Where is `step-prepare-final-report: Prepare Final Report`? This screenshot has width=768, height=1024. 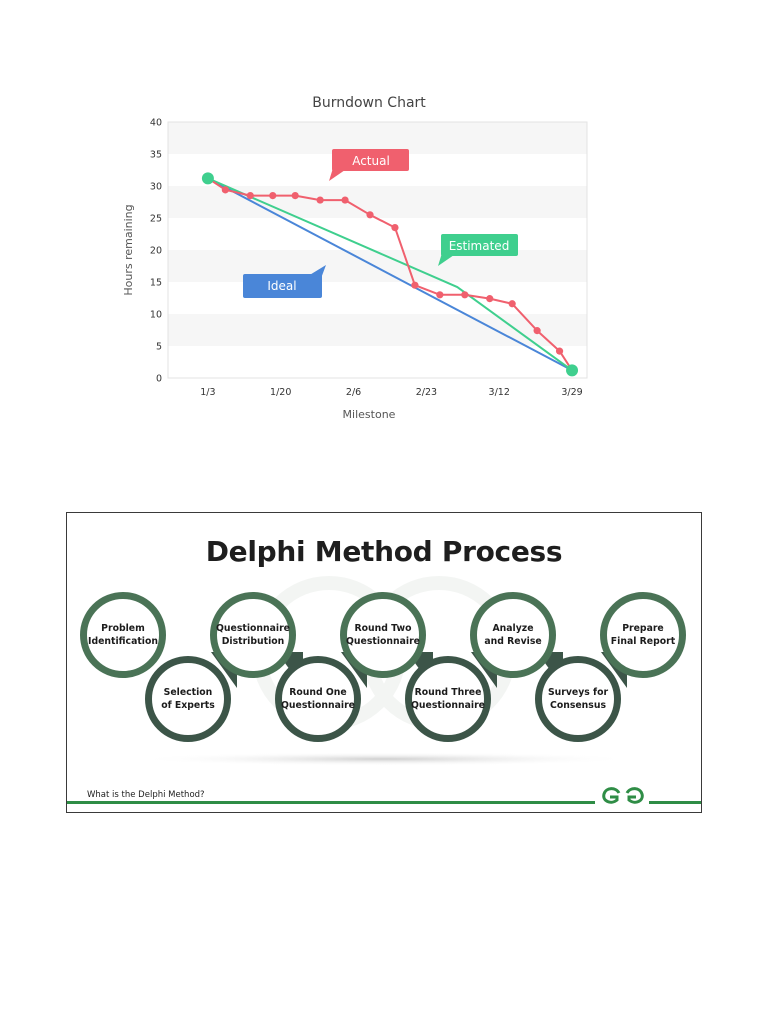
step-prepare-final-report: Prepare Final Report is located at coordinates (643, 635).